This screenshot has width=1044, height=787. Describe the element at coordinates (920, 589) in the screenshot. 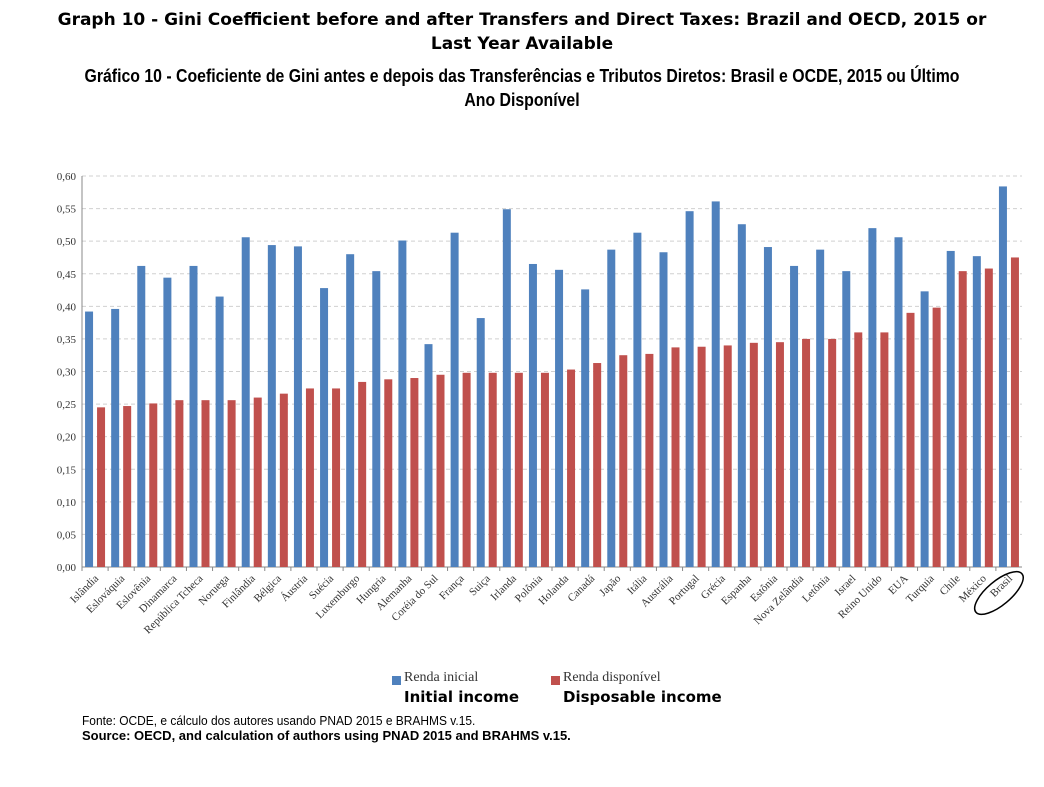

I see `x-tick-label: Turquia` at that location.